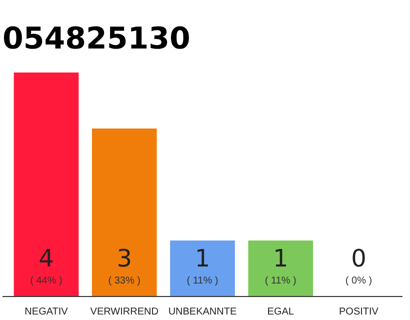 This screenshot has width=410, height=320. What do you see at coordinates (358, 281) in the screenshot?
I see `annotation: ( 0% )` at bounding box center [358, 281].